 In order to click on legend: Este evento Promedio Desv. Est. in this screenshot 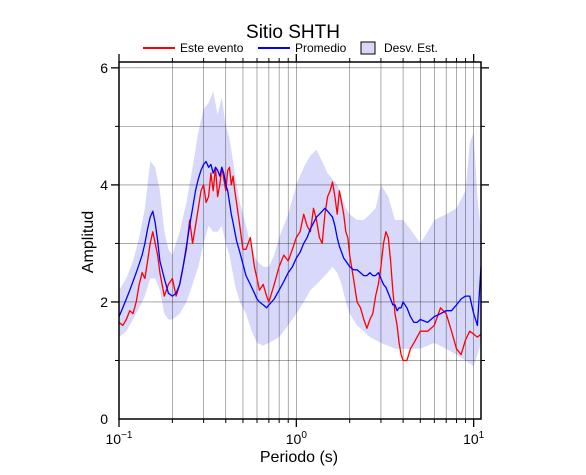, I will do `click(290, 48)`.